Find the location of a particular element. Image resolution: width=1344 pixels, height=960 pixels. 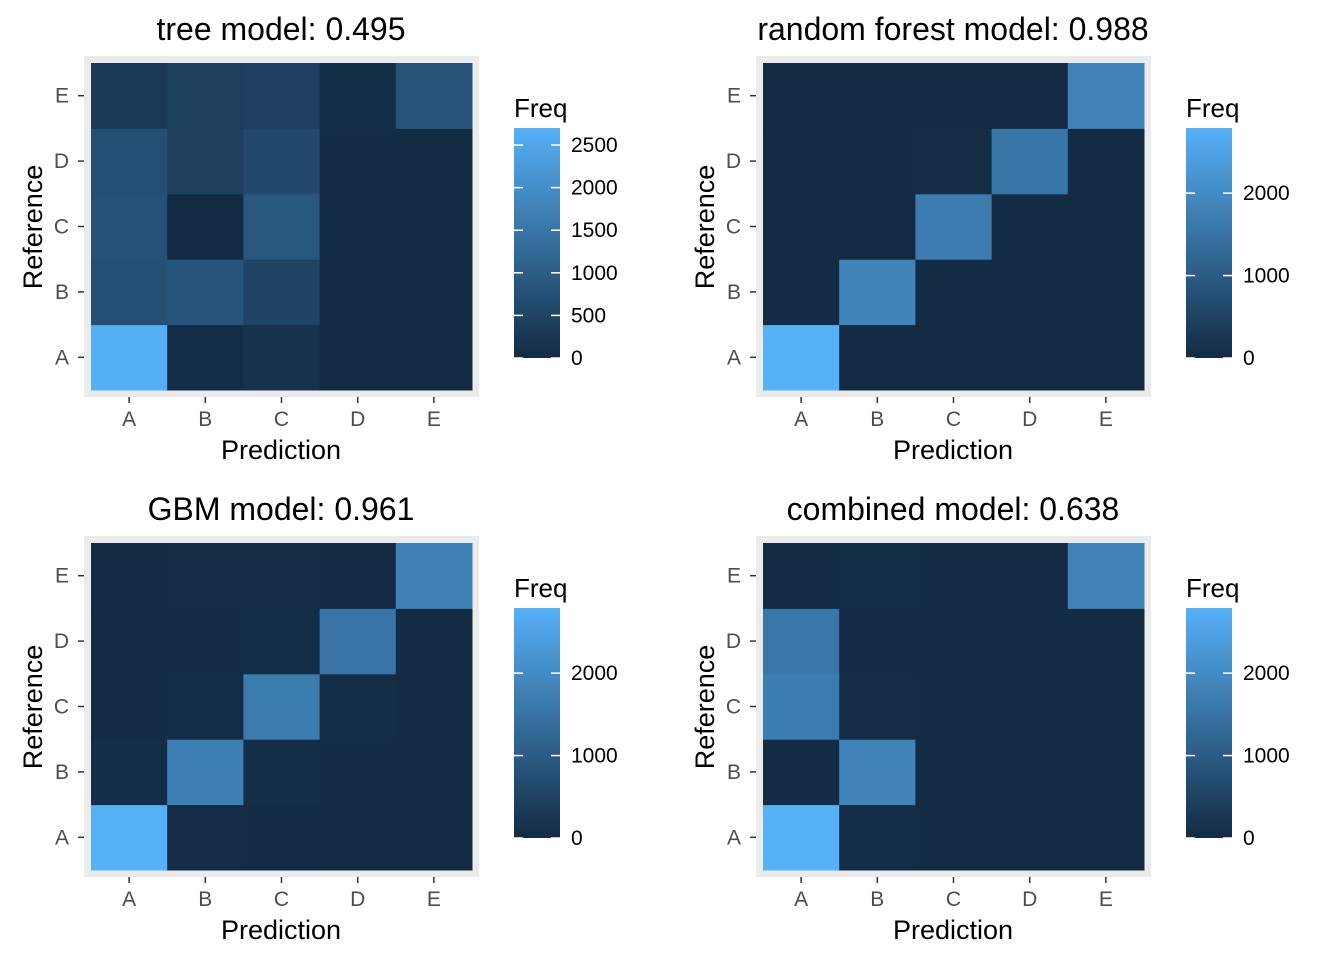

legend-tick-label: 1500 is located at coordinates (594, 230).